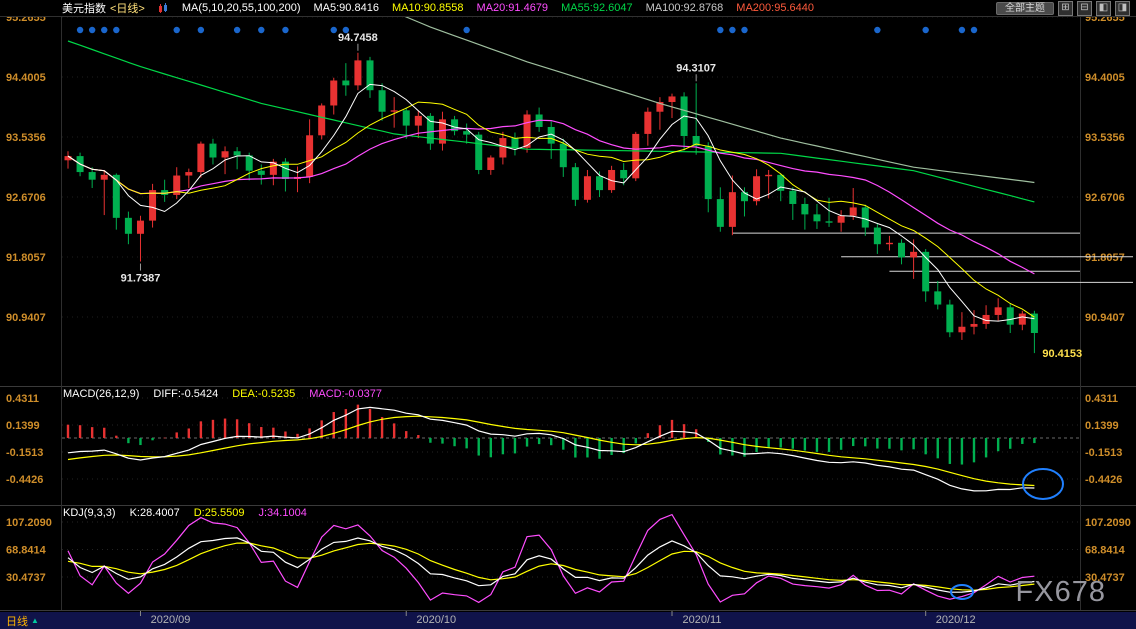  Describe the element at coordinates (1062, 354) in the screenshot. I see `svg-text: 90.4153` at that location.